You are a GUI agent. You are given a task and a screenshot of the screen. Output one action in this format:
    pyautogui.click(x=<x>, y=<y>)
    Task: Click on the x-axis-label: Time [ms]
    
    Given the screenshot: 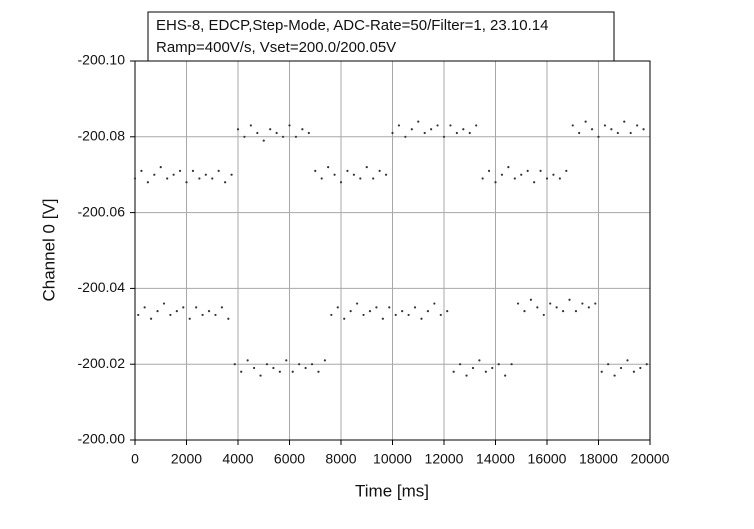 What is the action you would take?
    pyautogui.click(x=392, y=490)
    